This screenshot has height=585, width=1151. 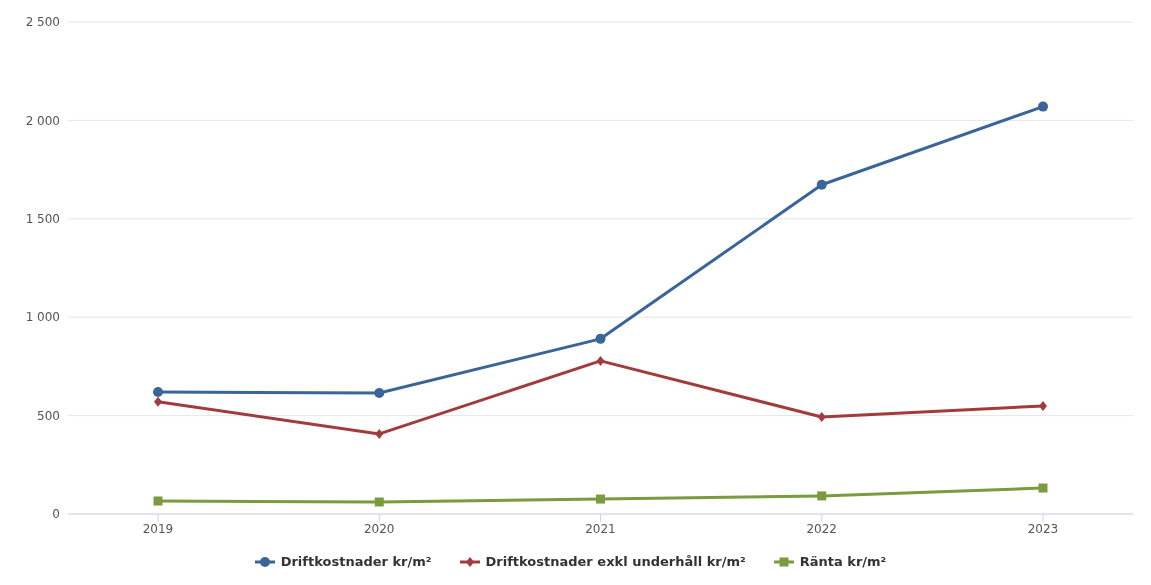 I want to click on y-tick-label: 2 000, so click(x=42, y=120).